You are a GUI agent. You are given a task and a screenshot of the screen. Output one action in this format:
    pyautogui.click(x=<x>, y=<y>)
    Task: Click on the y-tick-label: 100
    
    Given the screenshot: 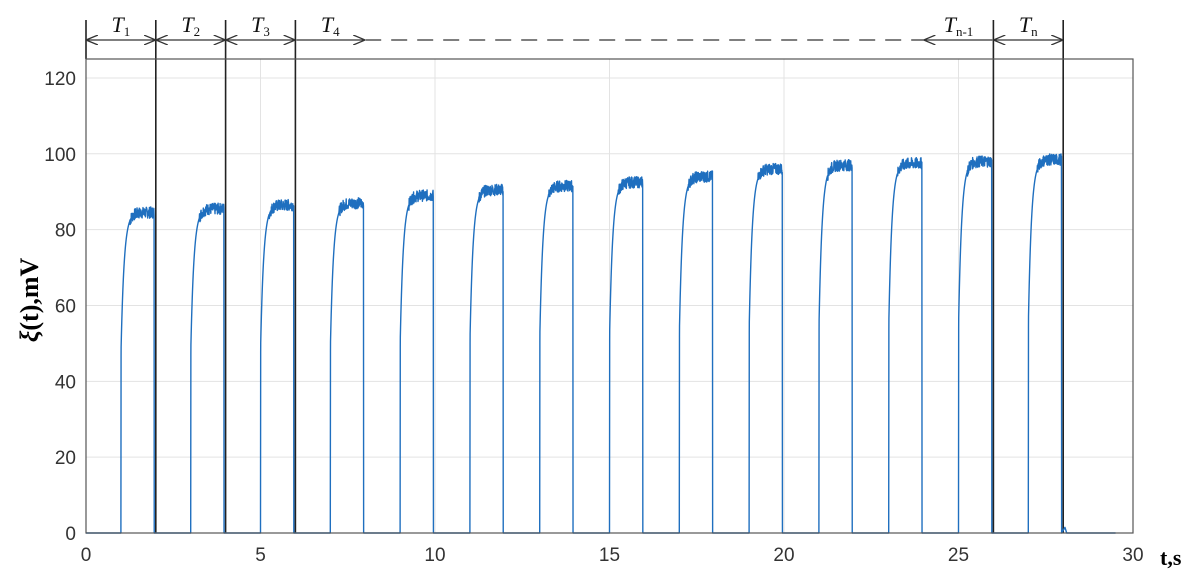 What is the action you would take?
    pyautogui.click(x=60, y=155)
    